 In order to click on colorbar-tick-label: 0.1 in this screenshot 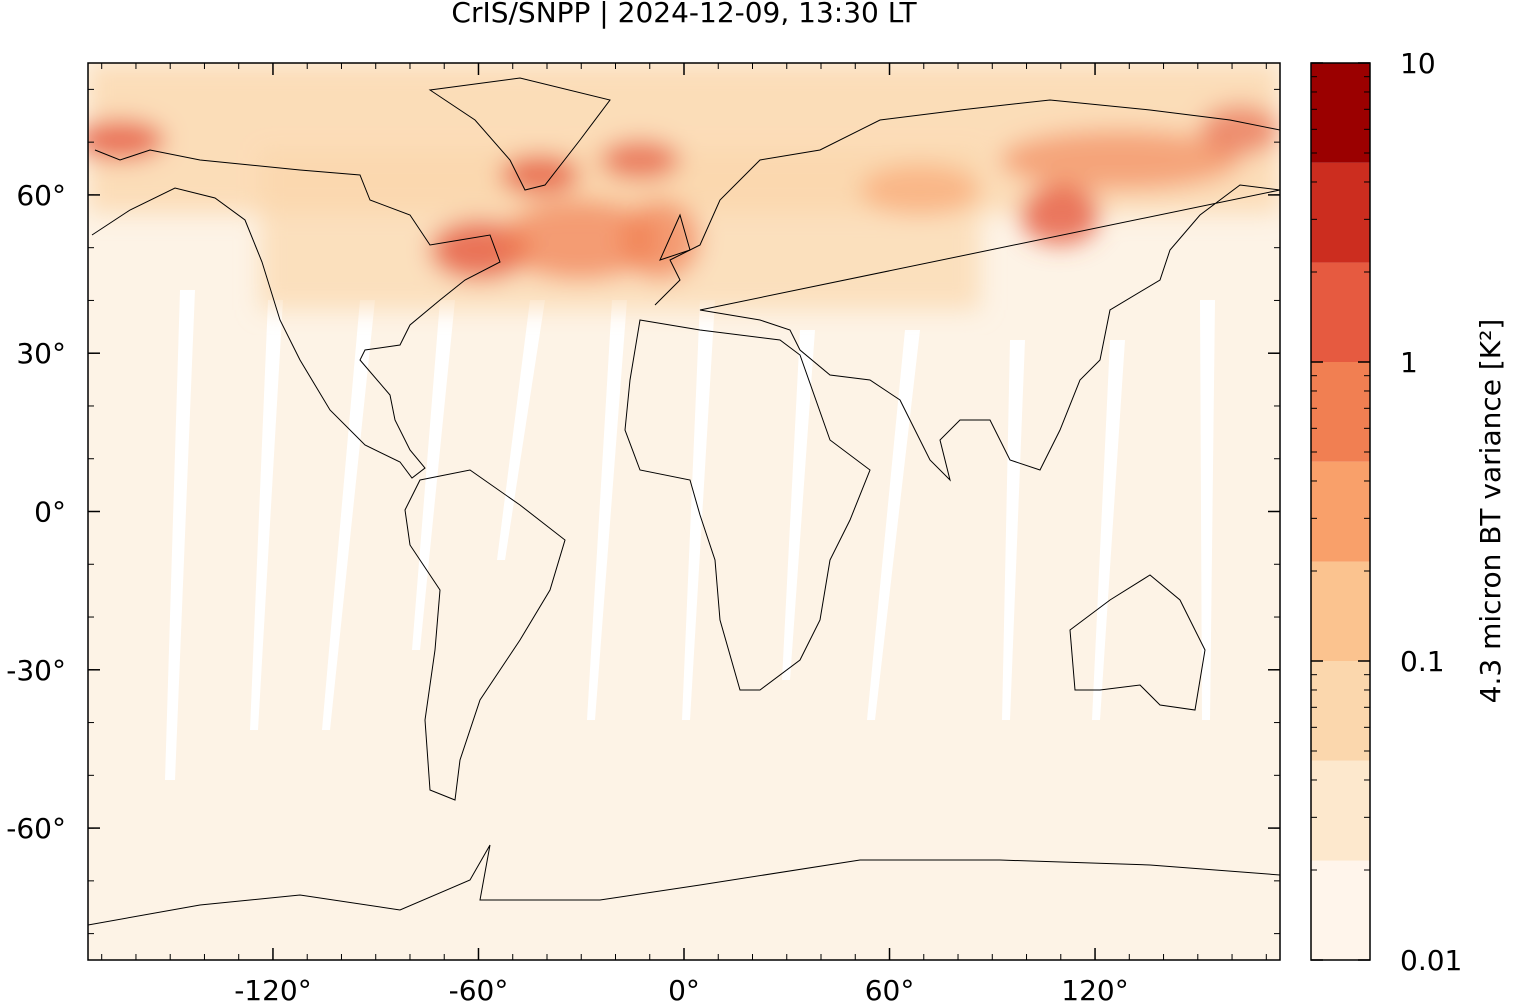, I will do `click(1422, 661)`.